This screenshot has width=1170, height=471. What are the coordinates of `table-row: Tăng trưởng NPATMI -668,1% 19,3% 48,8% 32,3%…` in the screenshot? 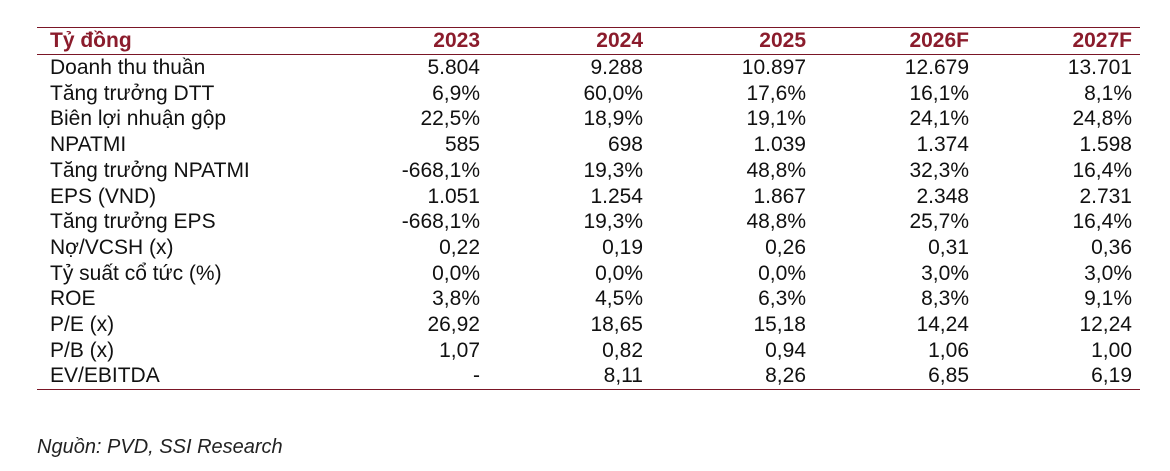 It's located at (588, 171).